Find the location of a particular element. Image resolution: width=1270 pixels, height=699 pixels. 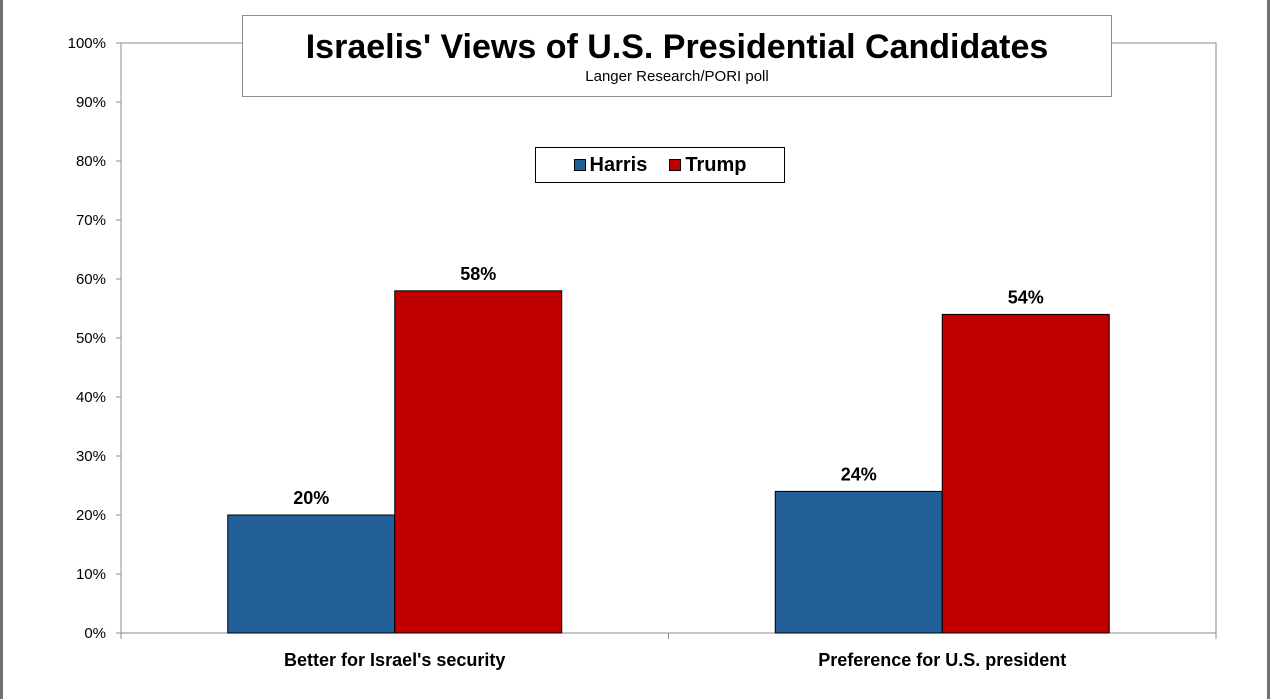

data-label: 58% is located at coordinates (478, 274).